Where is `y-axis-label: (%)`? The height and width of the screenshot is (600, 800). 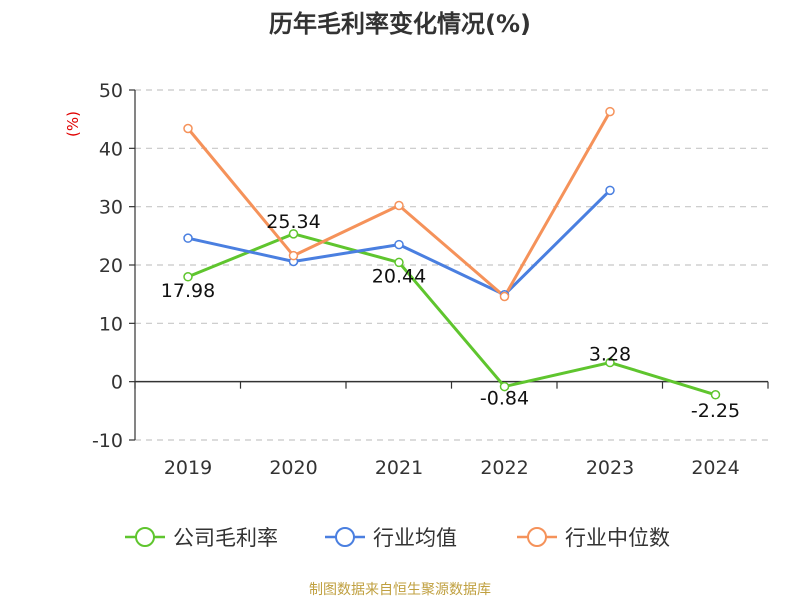 y-axis-label: (%) is located at coordinates (73, 124).